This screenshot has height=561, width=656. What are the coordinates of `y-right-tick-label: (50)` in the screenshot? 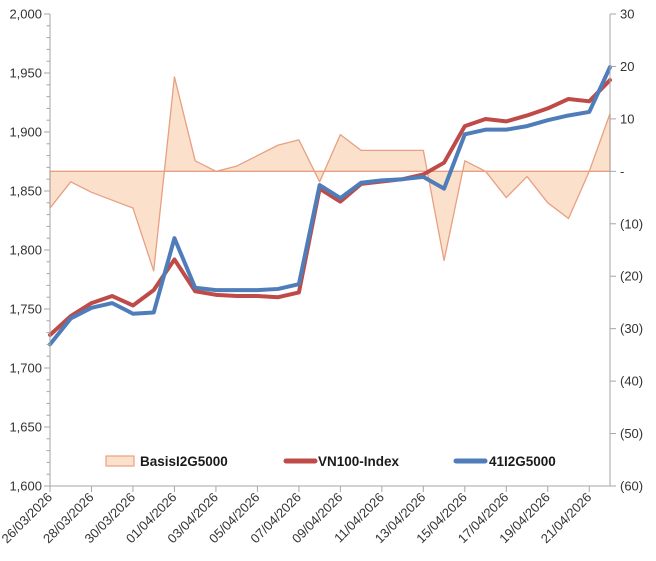 It's located at (631, 433).